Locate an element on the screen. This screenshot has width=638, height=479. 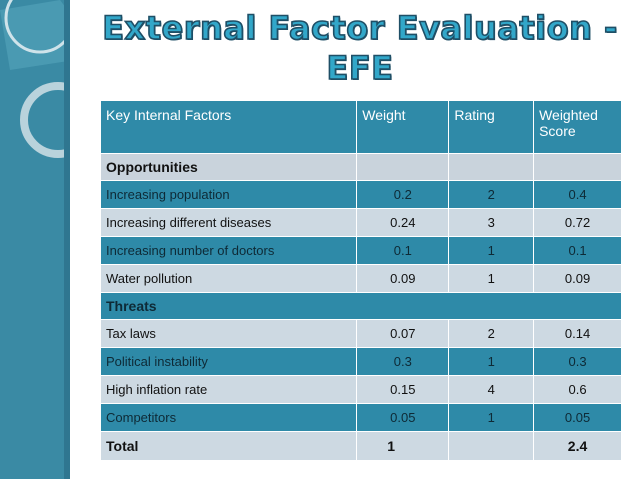
rating-cell: 4 is located at coordinates (491, 389).